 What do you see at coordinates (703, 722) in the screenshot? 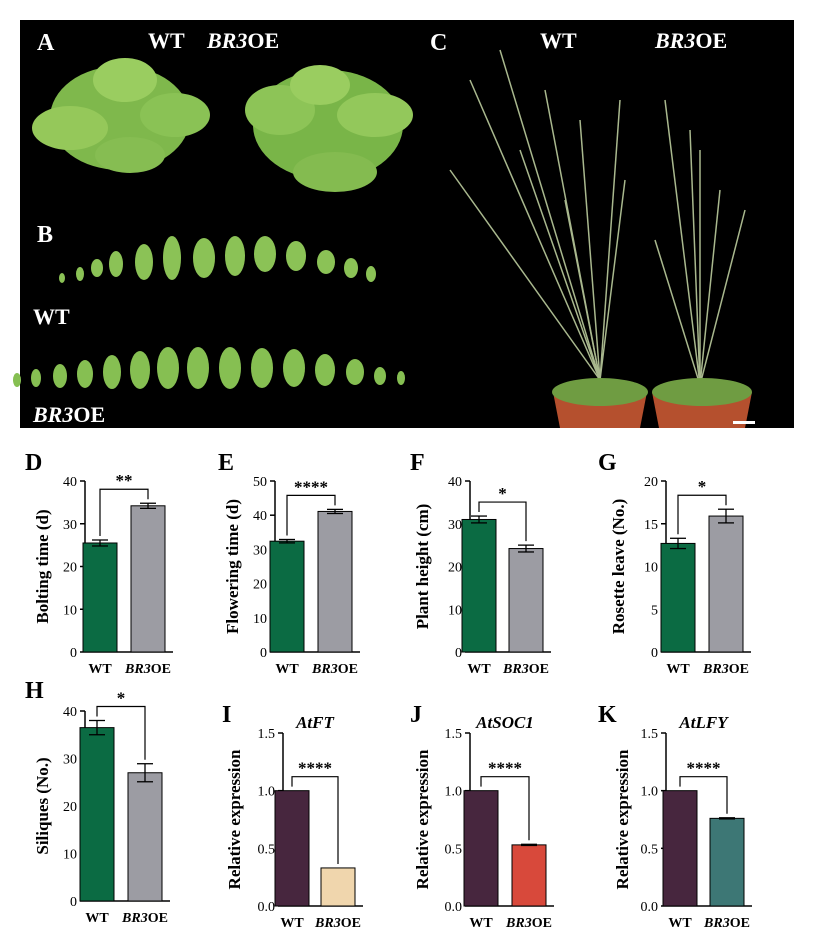
I see `chart-title: AtLFY` at bounding box center [703, 722].